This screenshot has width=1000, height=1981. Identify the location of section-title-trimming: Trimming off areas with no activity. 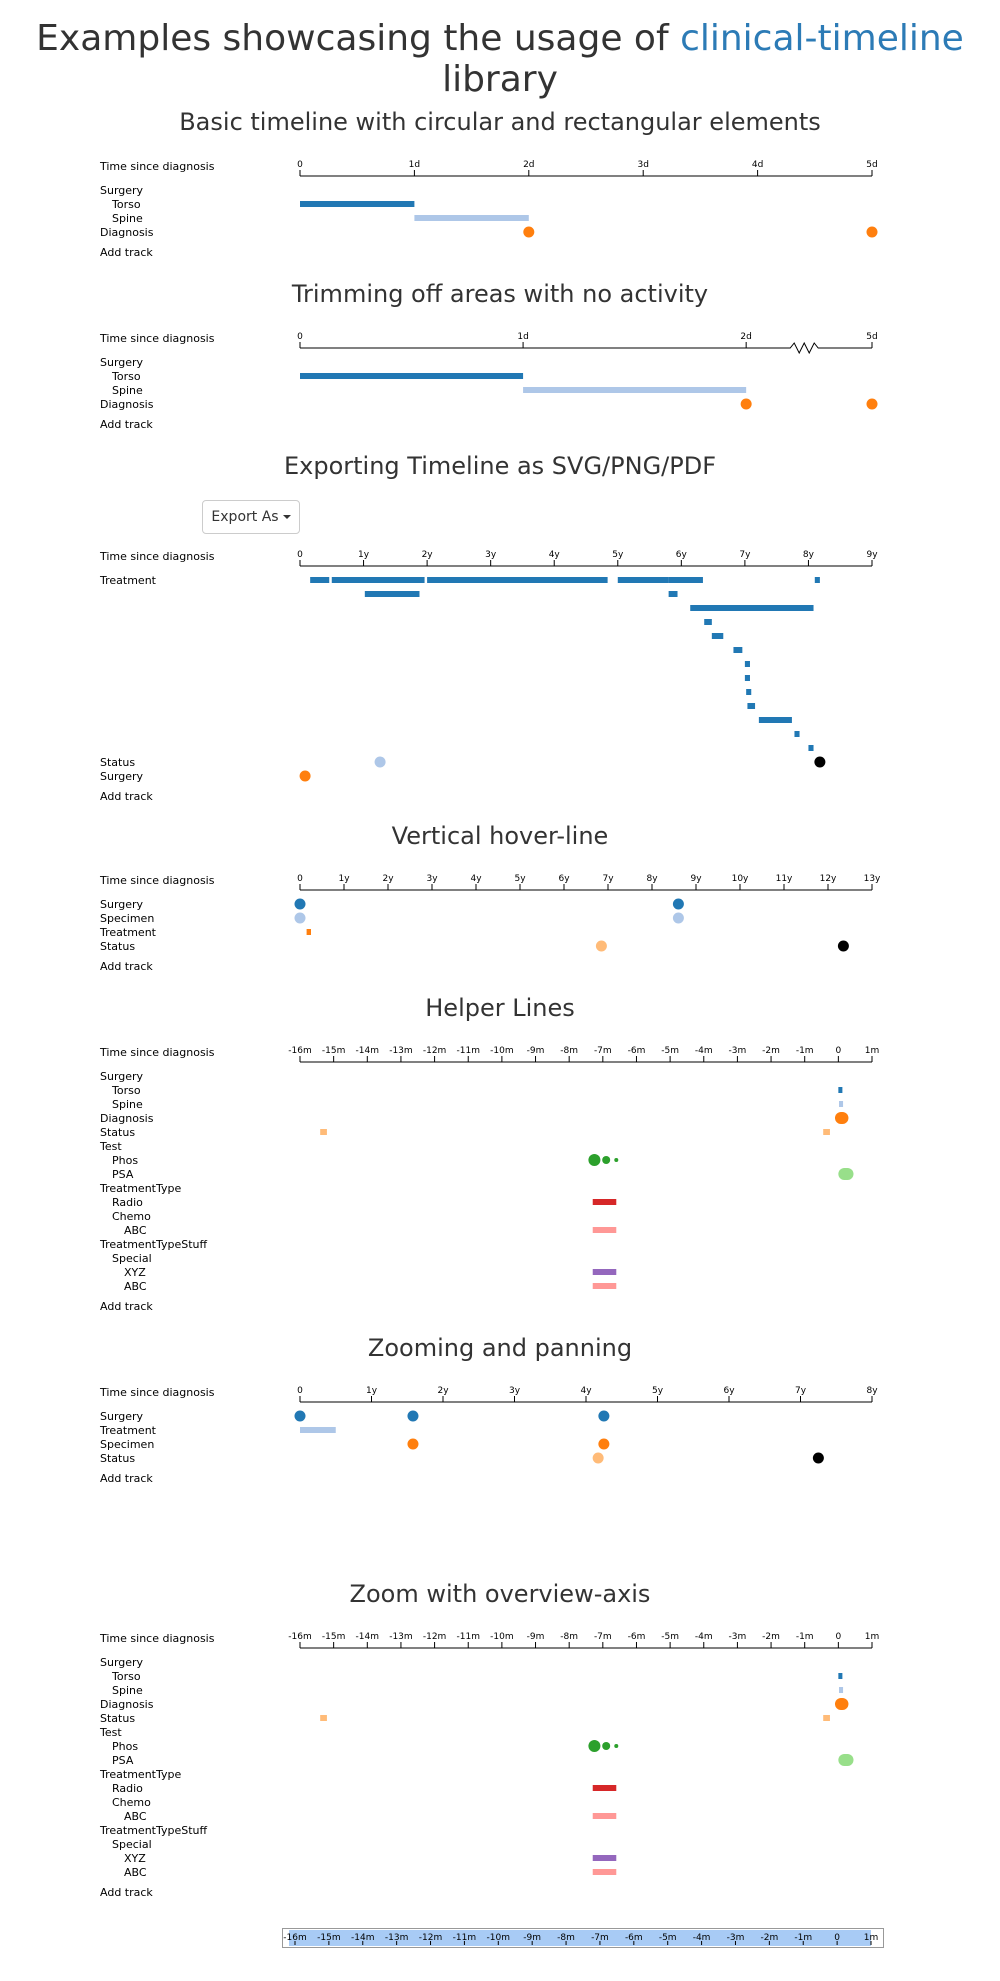
(500, 294).